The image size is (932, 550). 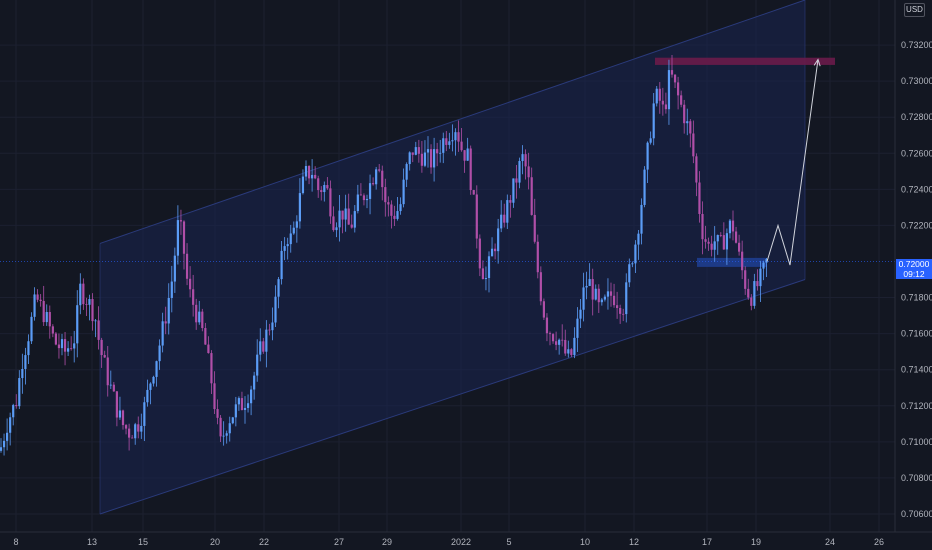 I want to click on last-price-tag: 0.72000 09:12, so click(x=914, y=269).